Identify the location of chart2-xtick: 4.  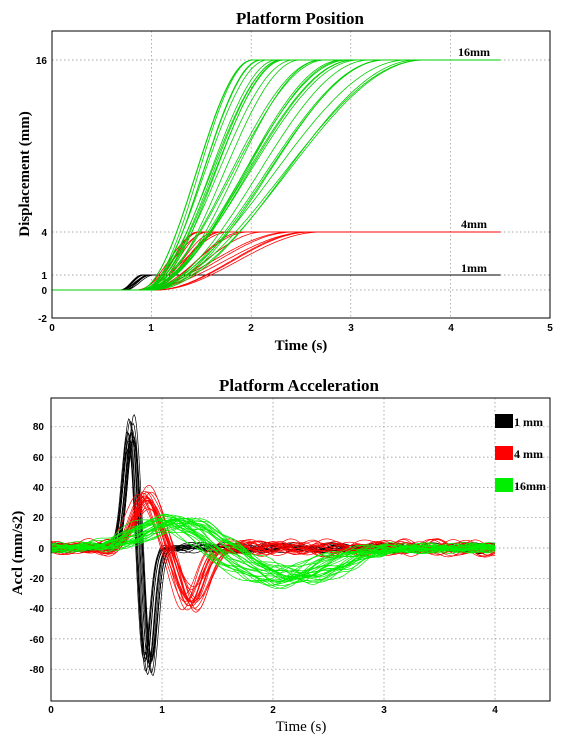
(495, 710).